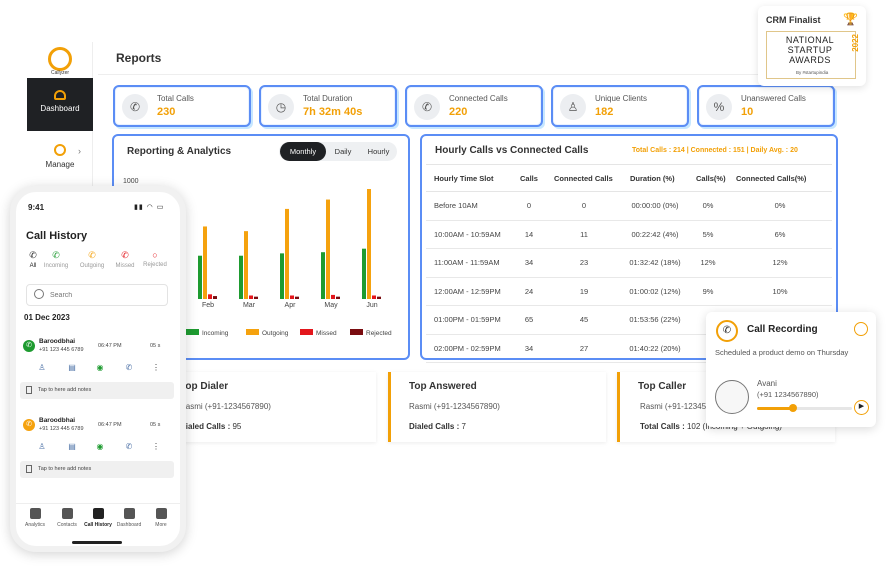 Image resolution: width=896 pixels, height=571 pixels. I want to click on tab-all: ✆ All, so click(33, 259).